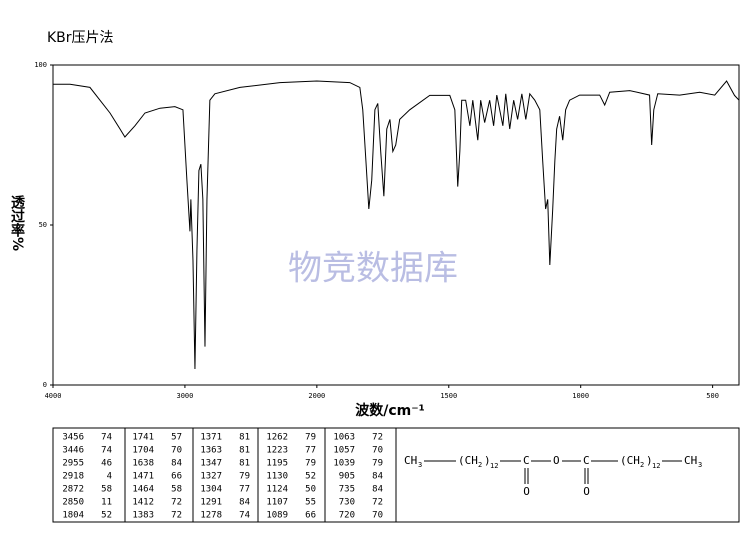 The height and width of the screenshot is (539, 748). Describe the element at coordinates (80, 38) in the screenshot. I see `chart-title: KBr压片法` at that location.